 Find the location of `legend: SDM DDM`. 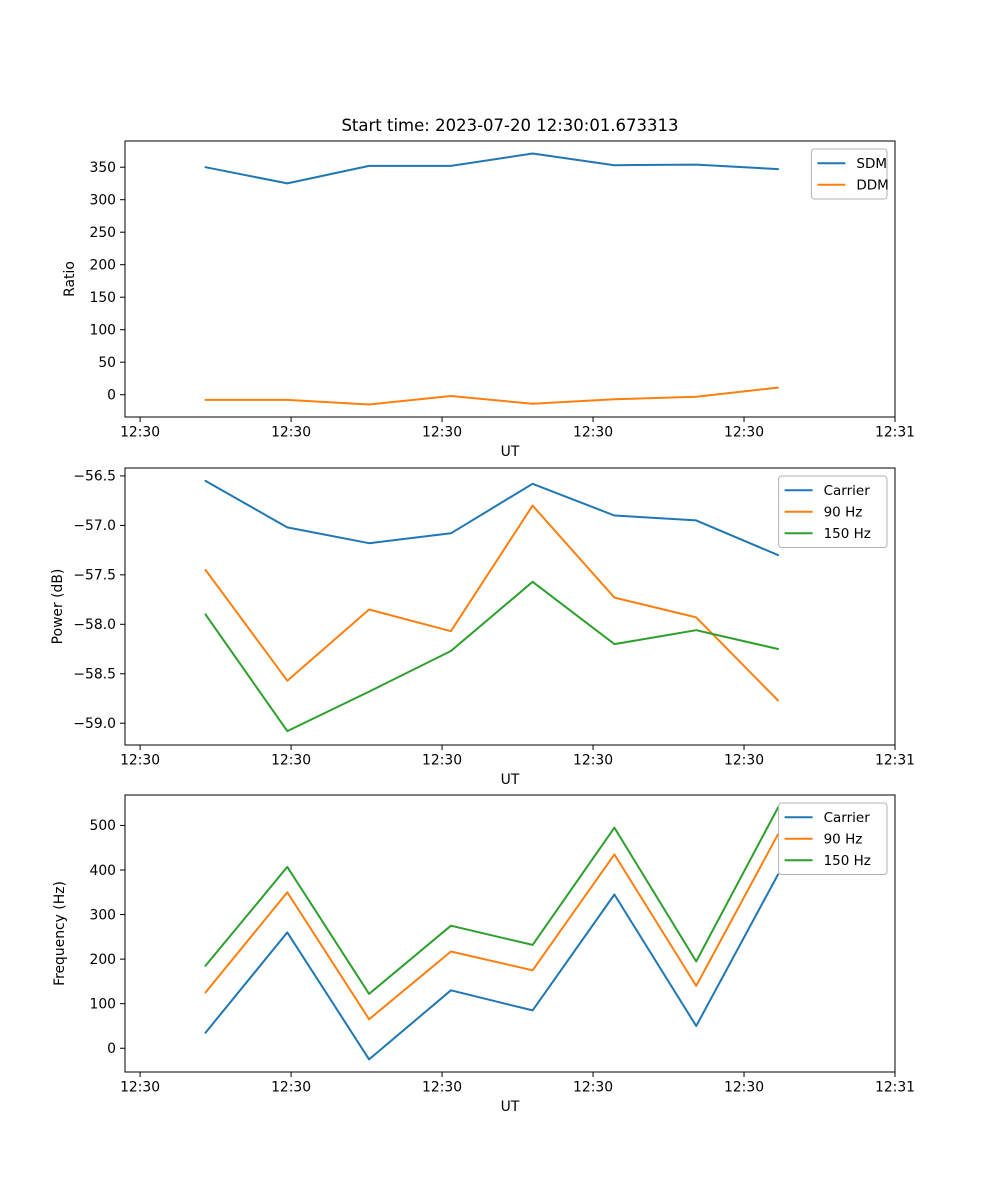

legend: SDM DDM is located at coordinates (849, 174).